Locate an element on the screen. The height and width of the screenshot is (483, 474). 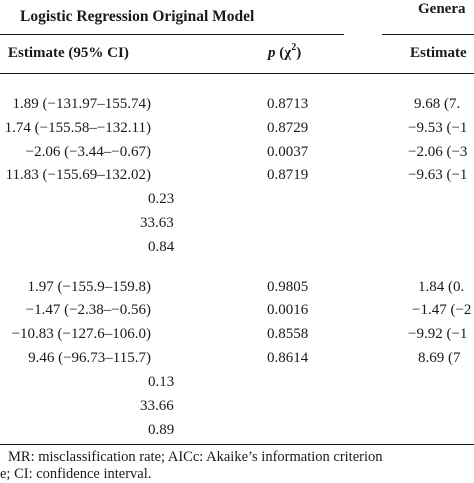
table-cell-estimate-2: −1.47 (−2 is located at coordinates (442, 310).